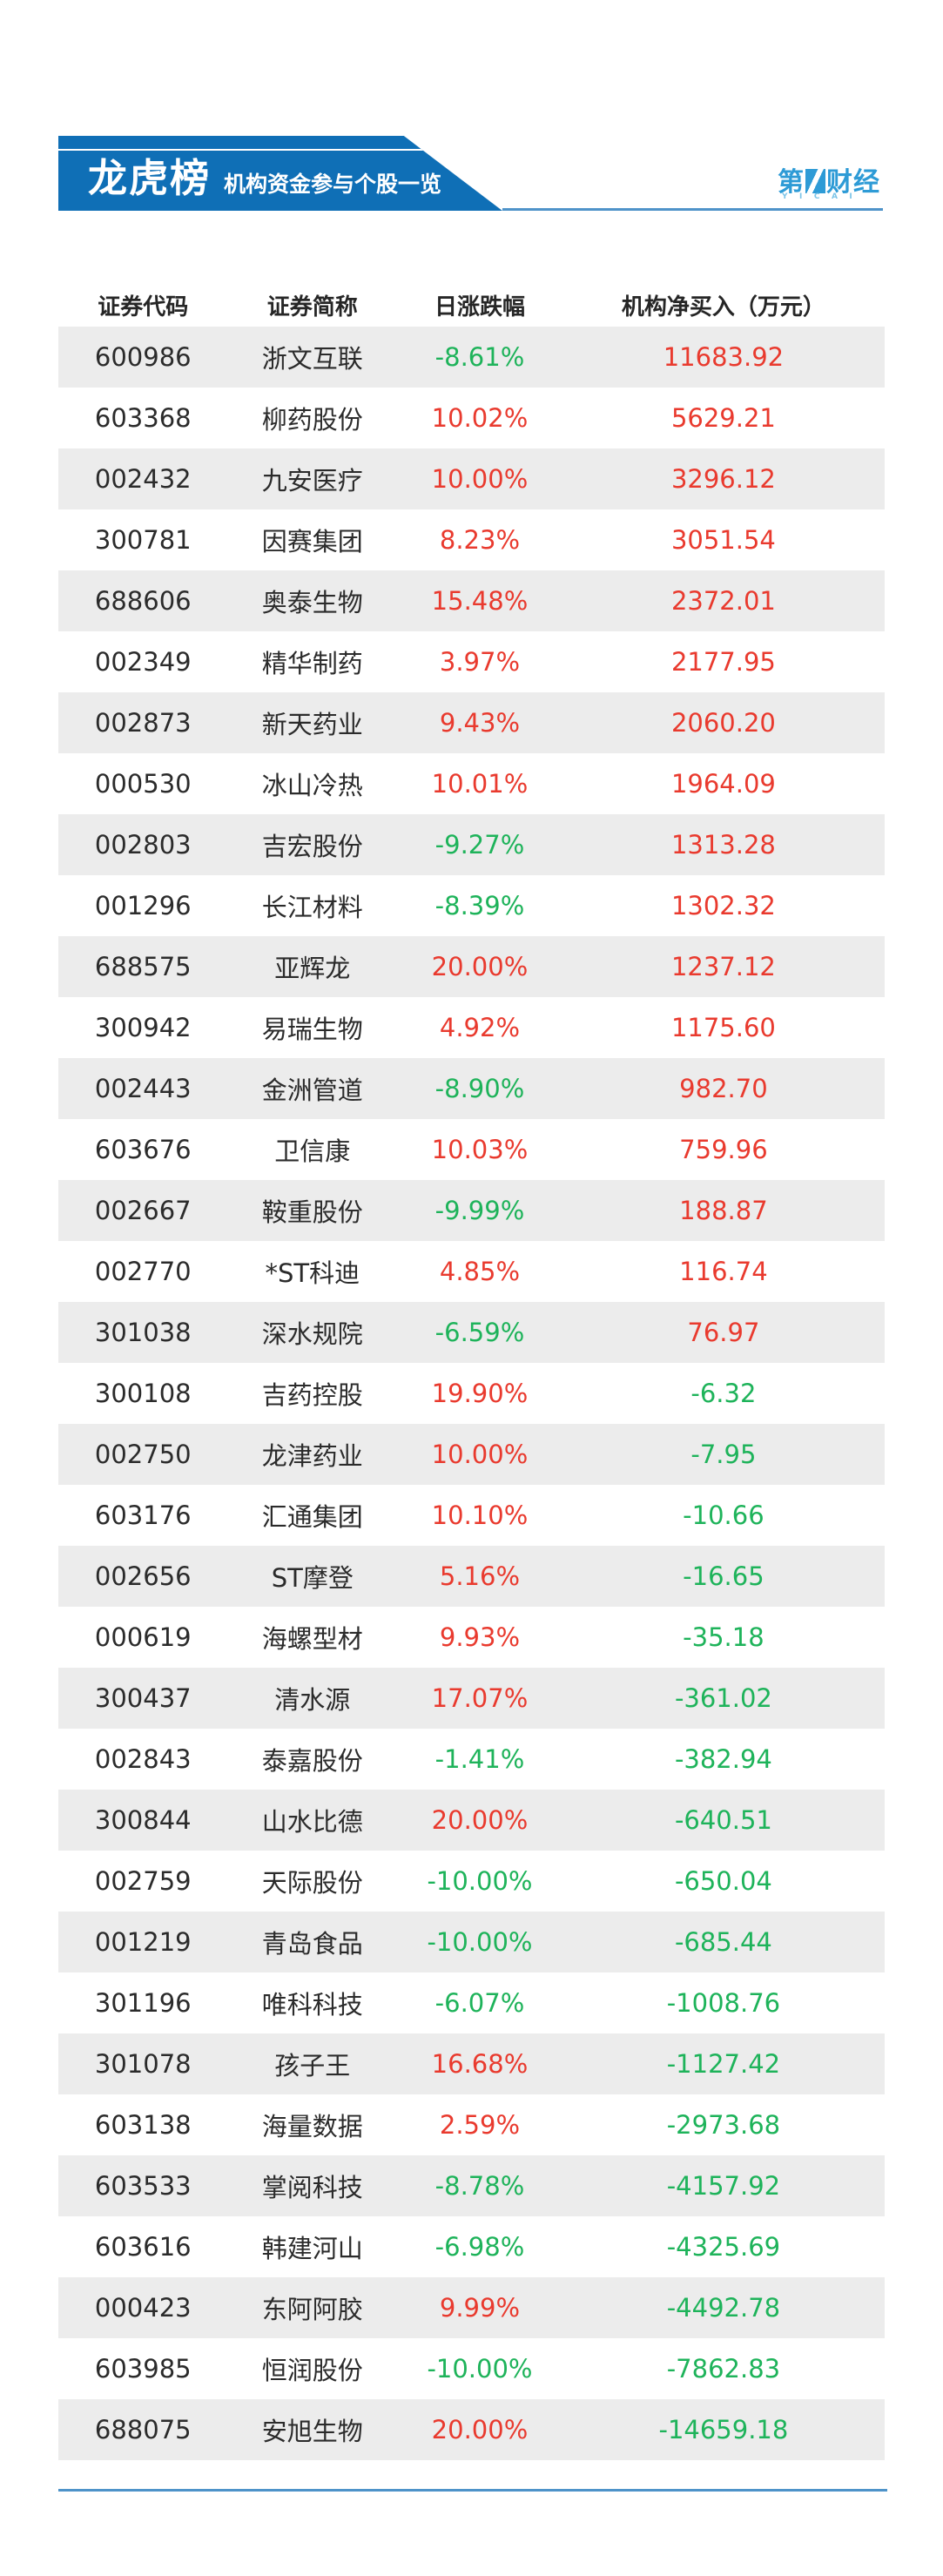 The width and height of the screenshot is (943, 2576). Describe the element at coordinates (480, 2064) in the screenshot. I see `daily-change-percent: 16.68%` at that location.